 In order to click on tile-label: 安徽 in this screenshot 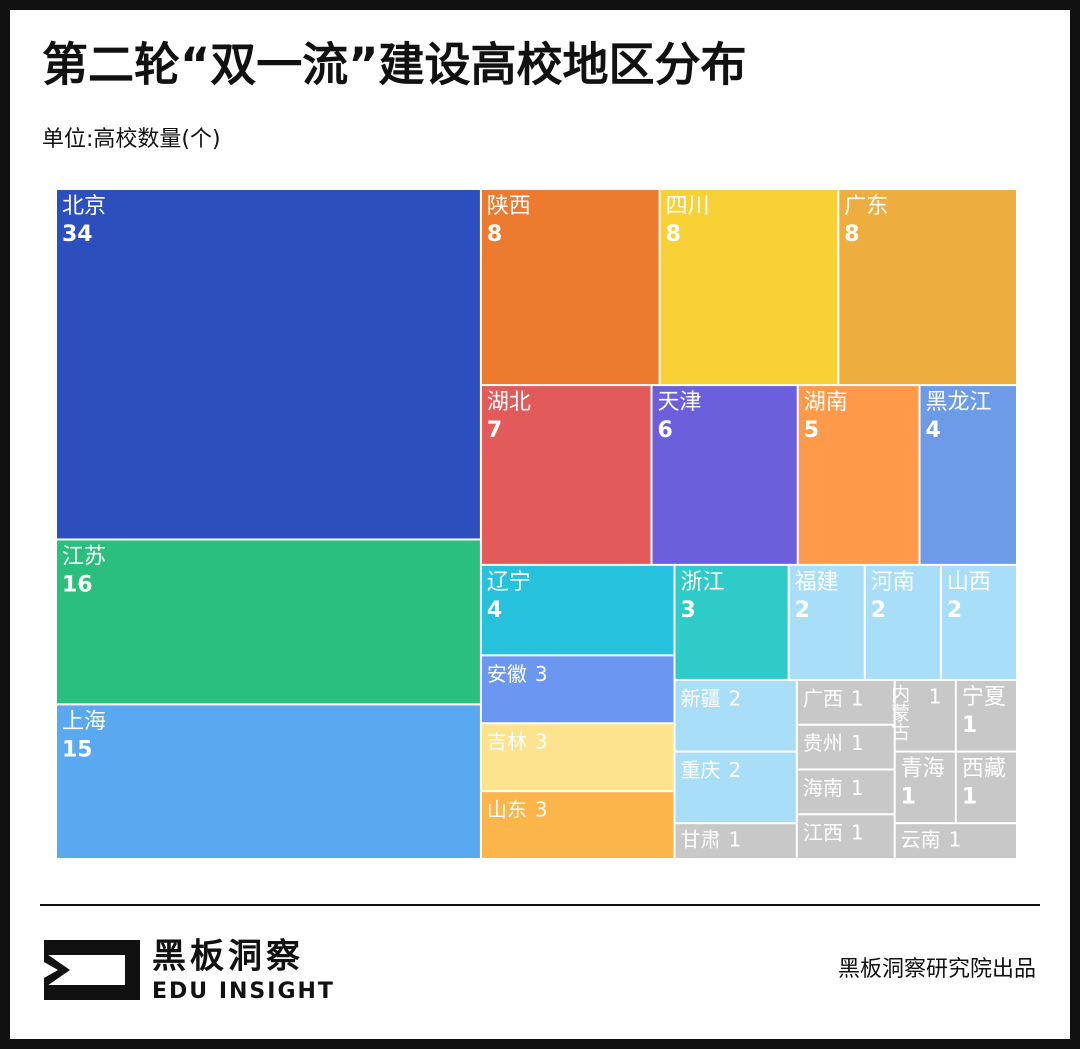, I will do `click(507, 674)`.